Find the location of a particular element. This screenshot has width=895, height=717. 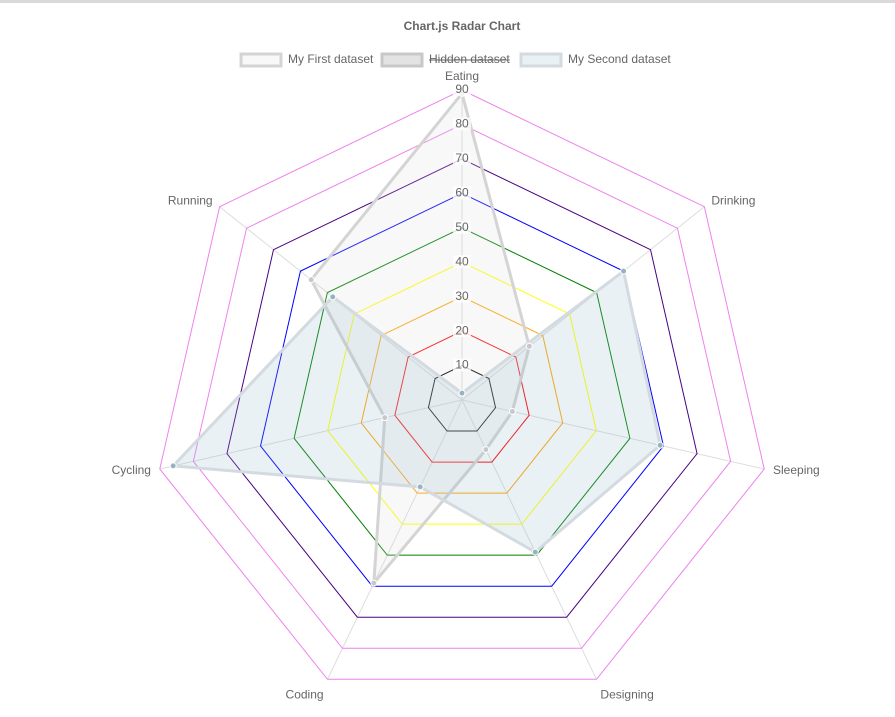

tick-label: 40 is located at coordinates (462, 261).